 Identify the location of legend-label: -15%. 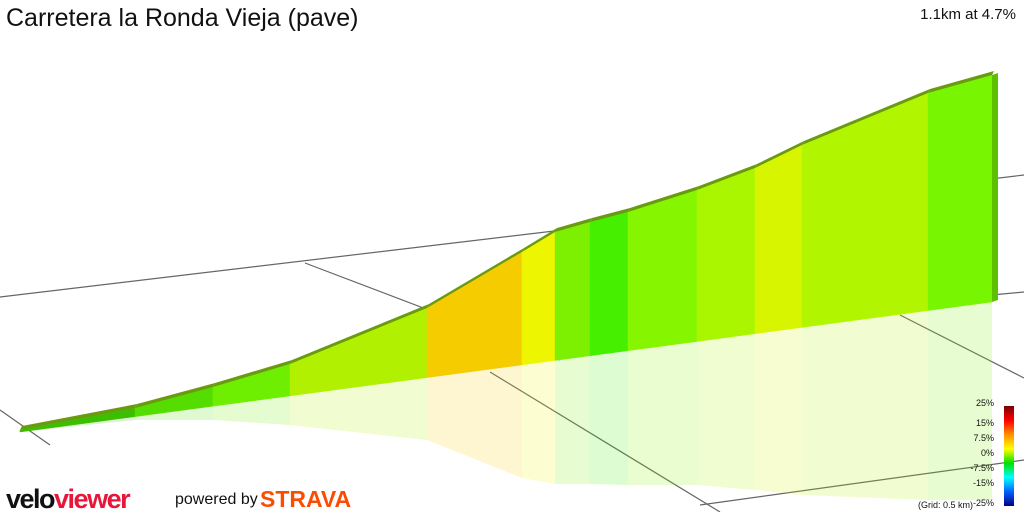
(983, 483).